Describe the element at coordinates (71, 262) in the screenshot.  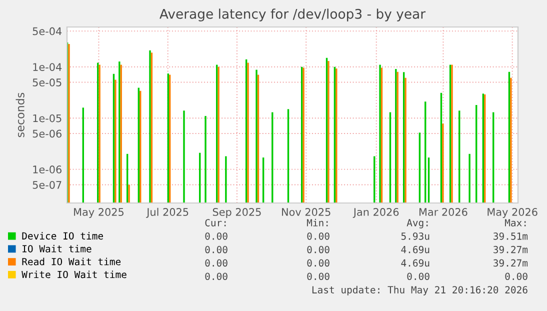
I see `legend-label: Read IO Wait time` at that location.